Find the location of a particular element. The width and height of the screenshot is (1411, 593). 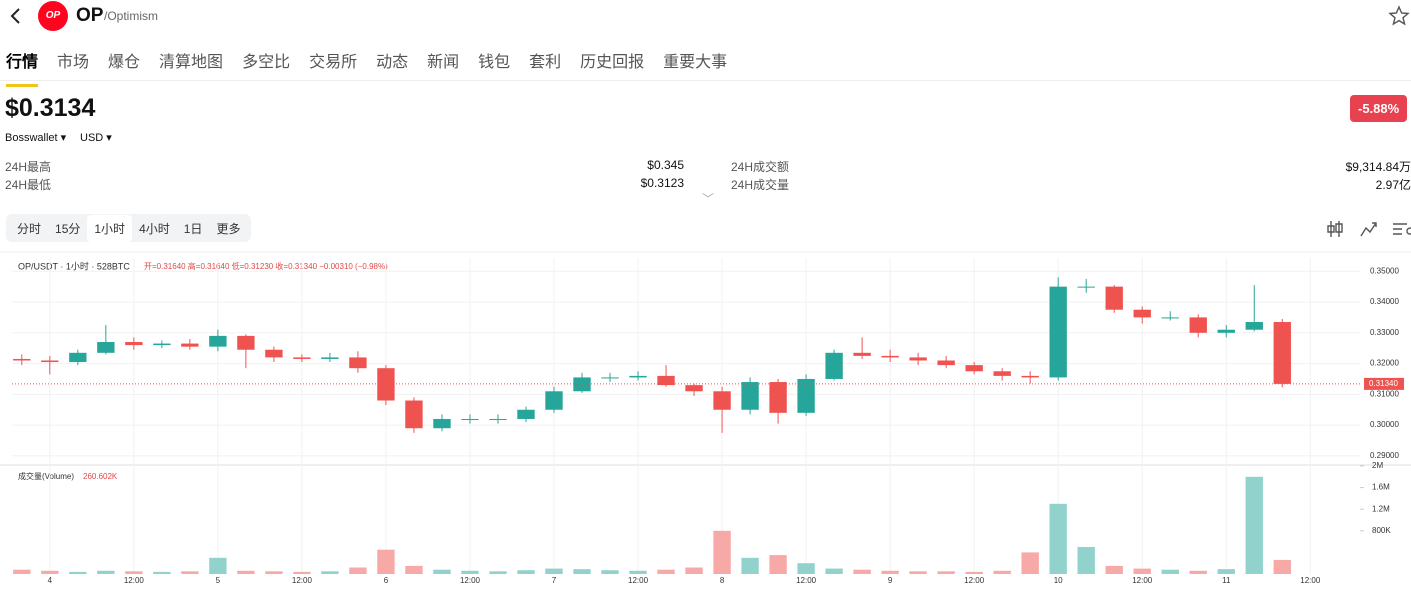

timeframe: 4小时 is located at coordinates (154, 228).